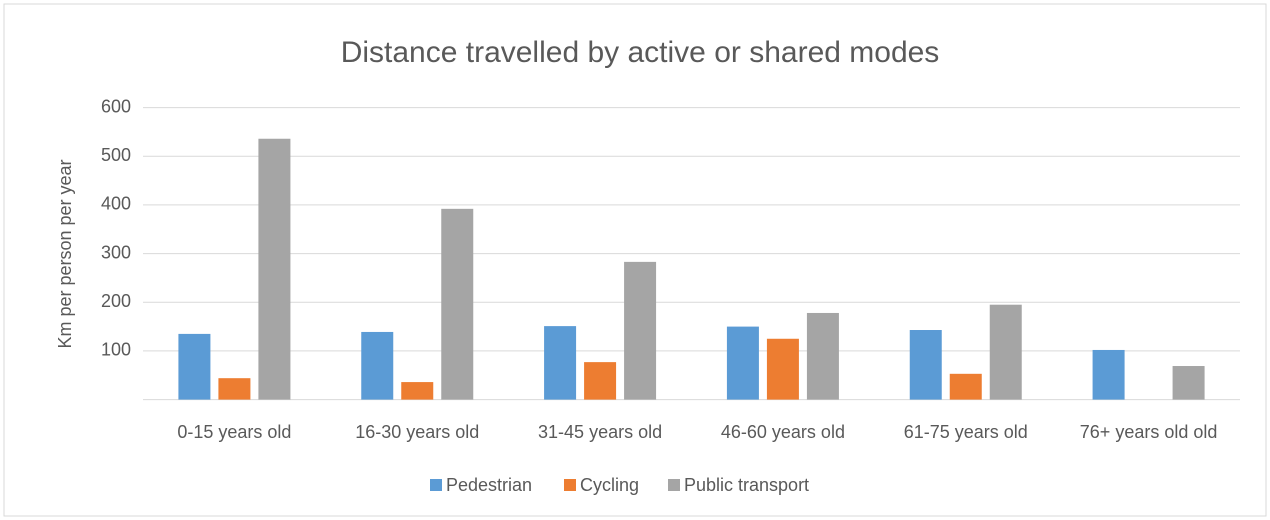 The image size is (1270, 520). Describe the element at coordinates (116, 350) in the screenshot. I see `y-tick-label: 100` at that location.